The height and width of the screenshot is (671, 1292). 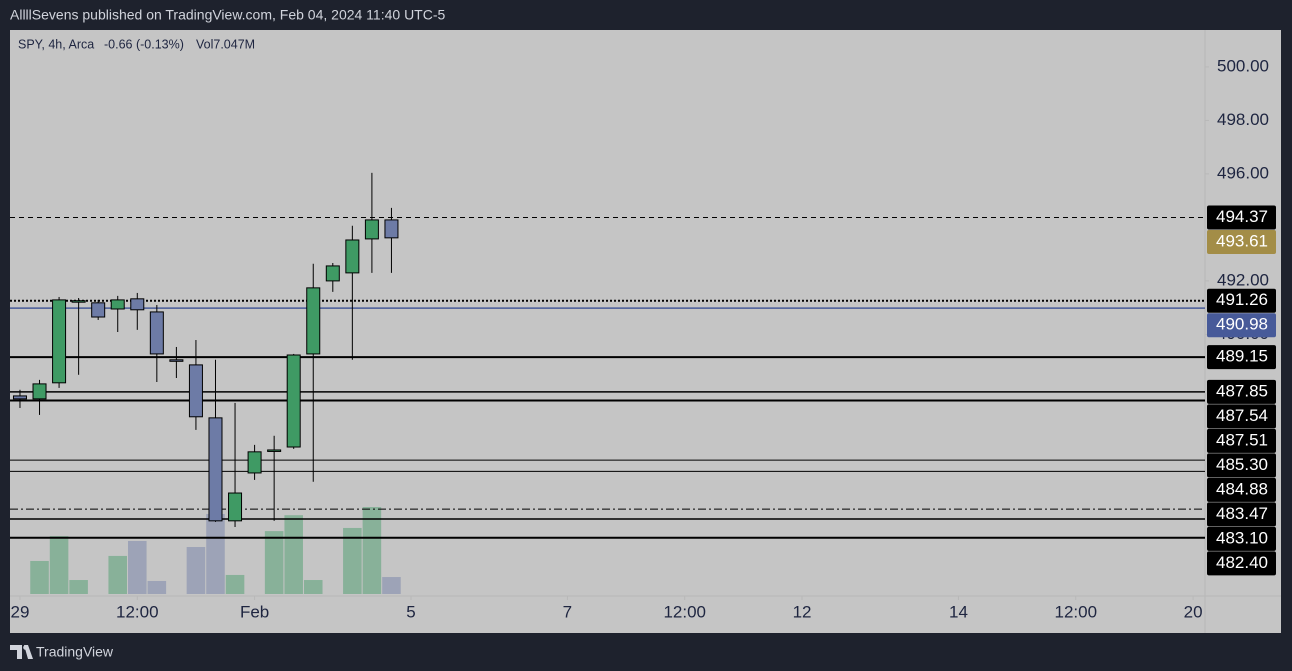 What do you see at coordinates (25, 647) in the screenshot?
I see `logo-dot` at bounding box center [25, 647].